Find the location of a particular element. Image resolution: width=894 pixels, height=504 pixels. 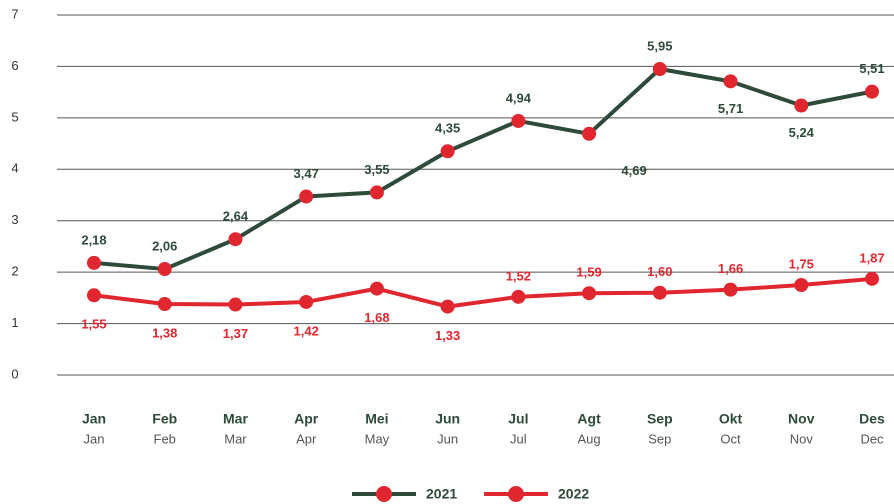

data-label: 1,60 is located at coordinates (659, 271).